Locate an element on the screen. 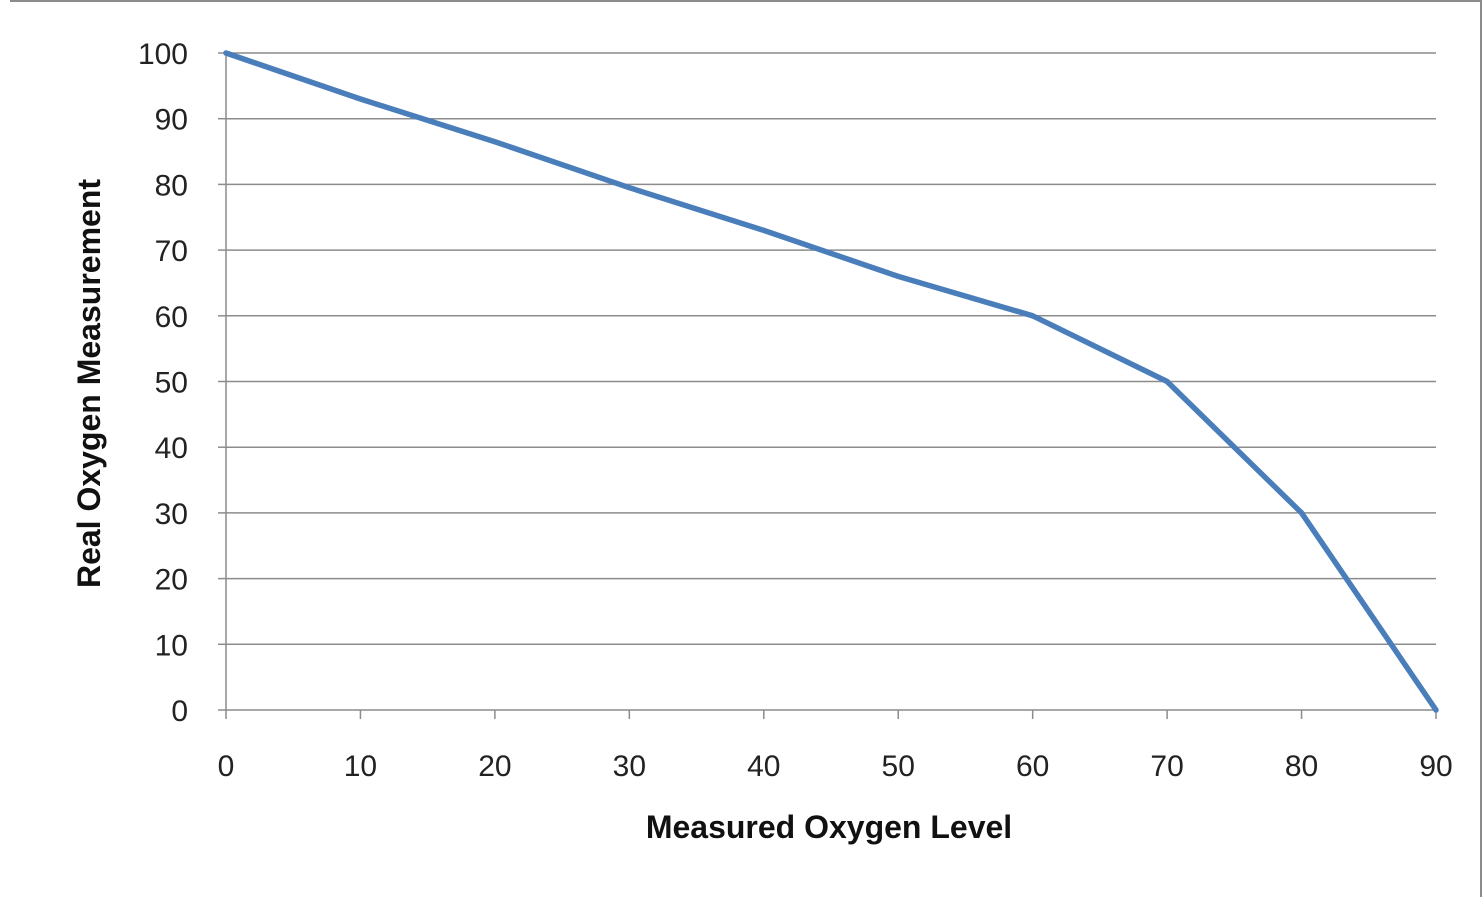  x-tick-label: 40 is located at coordinates (763, 766).